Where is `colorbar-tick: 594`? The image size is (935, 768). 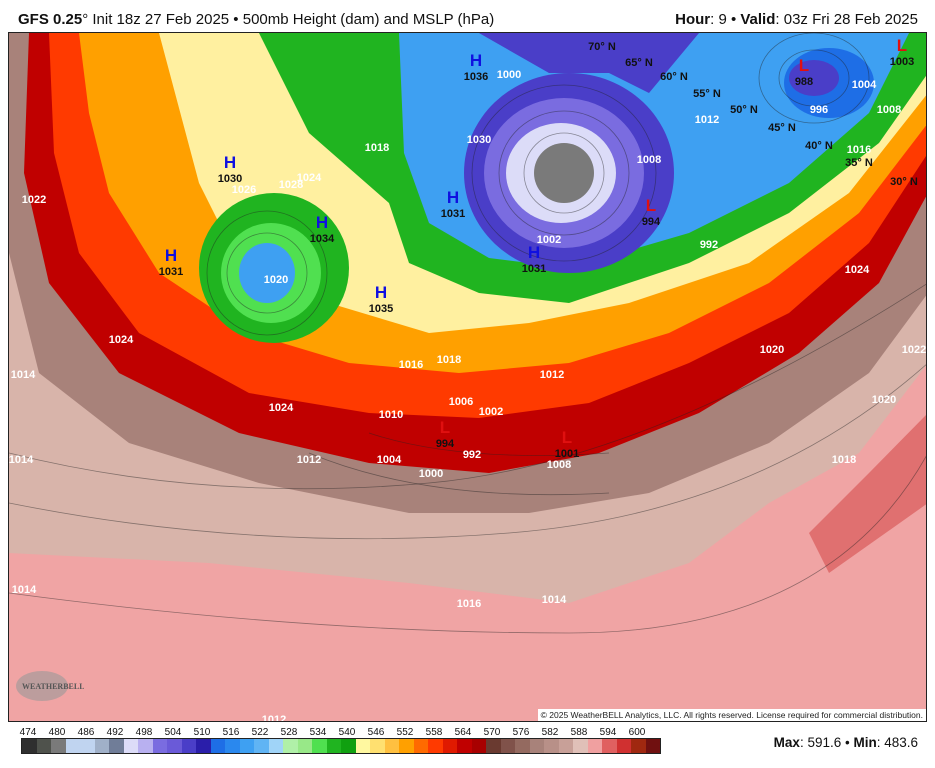
colorbar-tick: 594 is located at coordinates (608, 732).